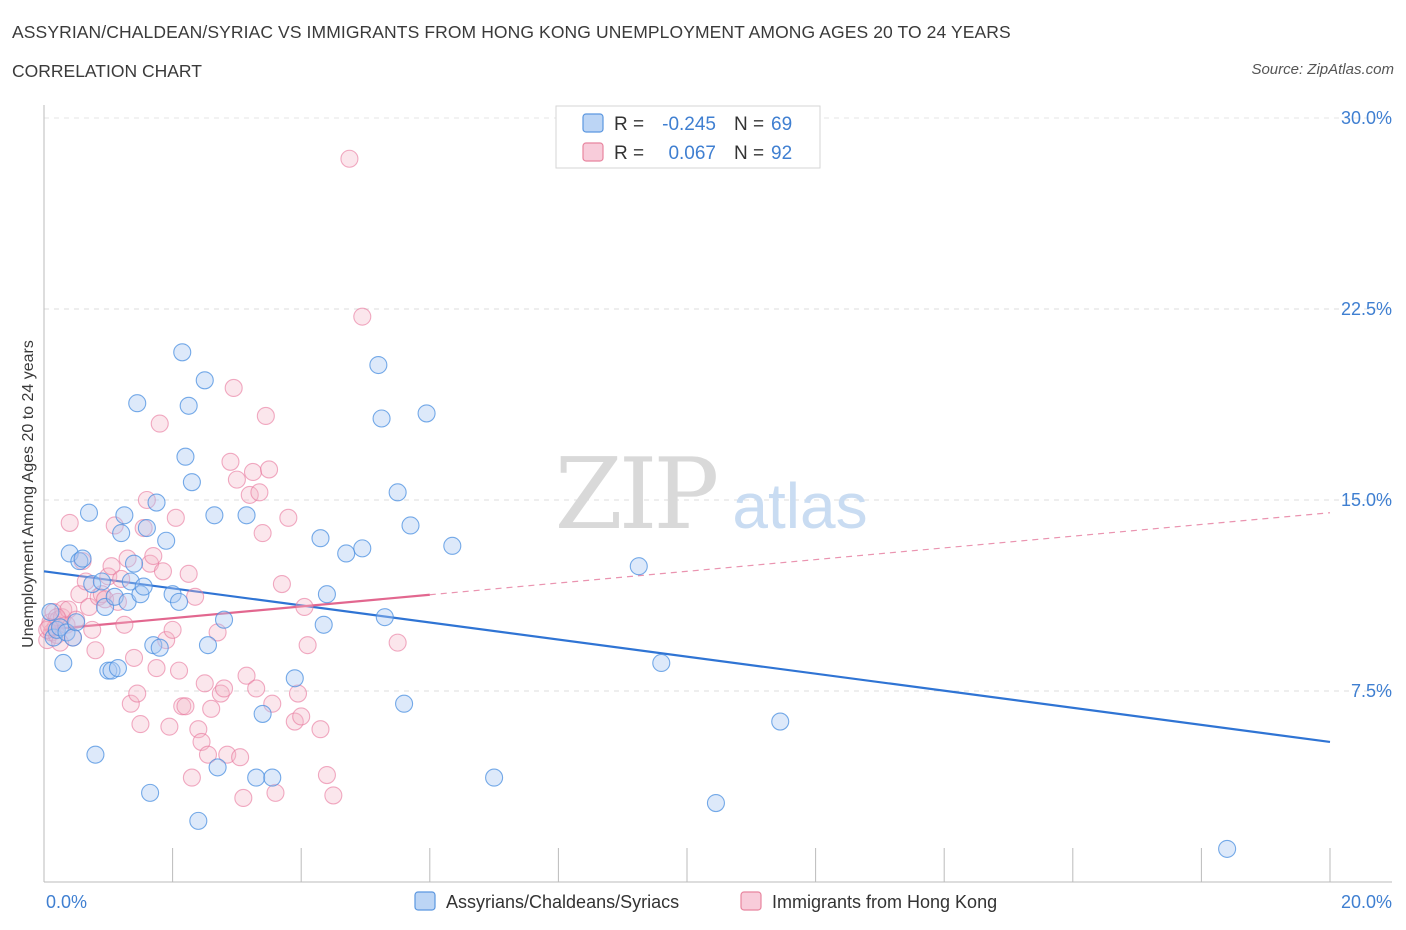 The image size is (1406, 930). What do you see at coordinates (629, 124) in the screenshot?
I see `legend-r-label-blue: R =` at bounding box center [629, 124].